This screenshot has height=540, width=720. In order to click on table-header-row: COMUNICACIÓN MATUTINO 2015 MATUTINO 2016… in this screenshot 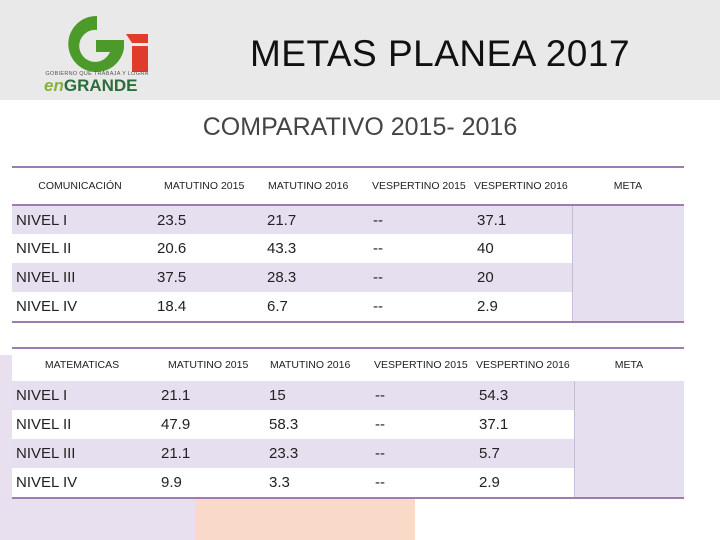, I will do `click(348, 186)`.